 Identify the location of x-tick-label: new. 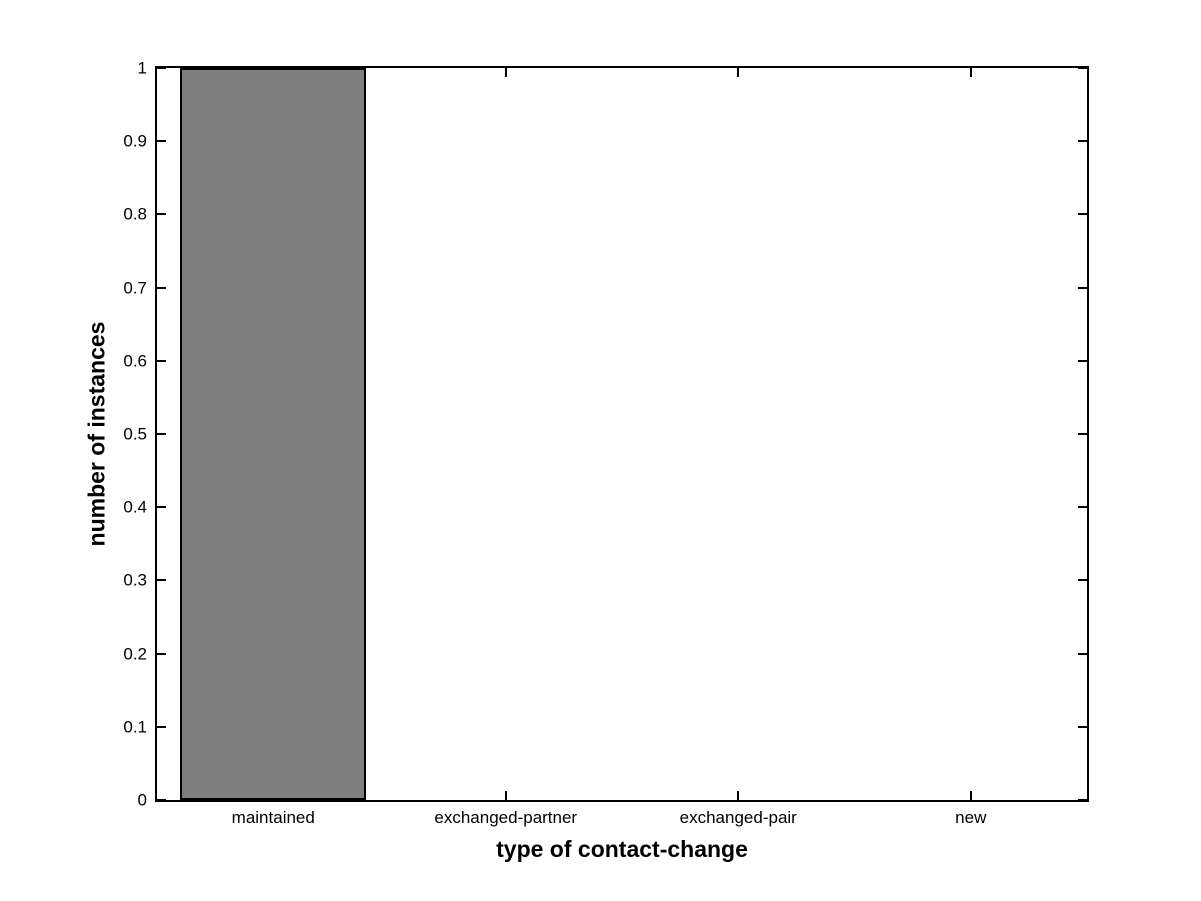
(971, 817).